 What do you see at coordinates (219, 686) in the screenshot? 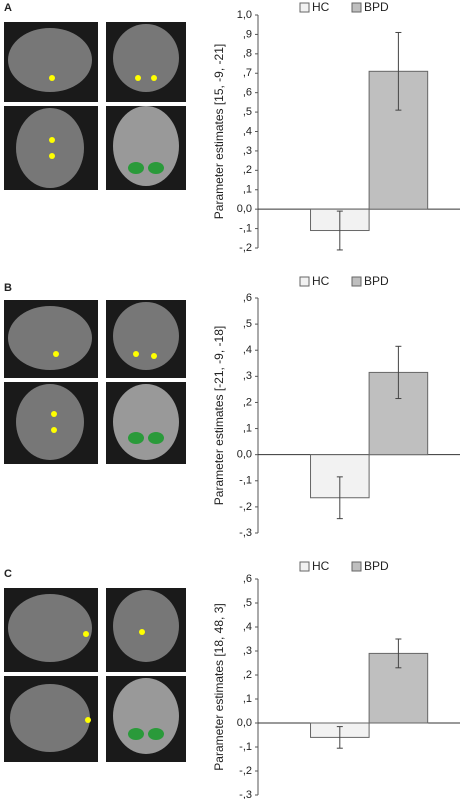
I see `y-axis-label: Parameter estimates [18, 48, 3]` at bounding box center [219, 686].